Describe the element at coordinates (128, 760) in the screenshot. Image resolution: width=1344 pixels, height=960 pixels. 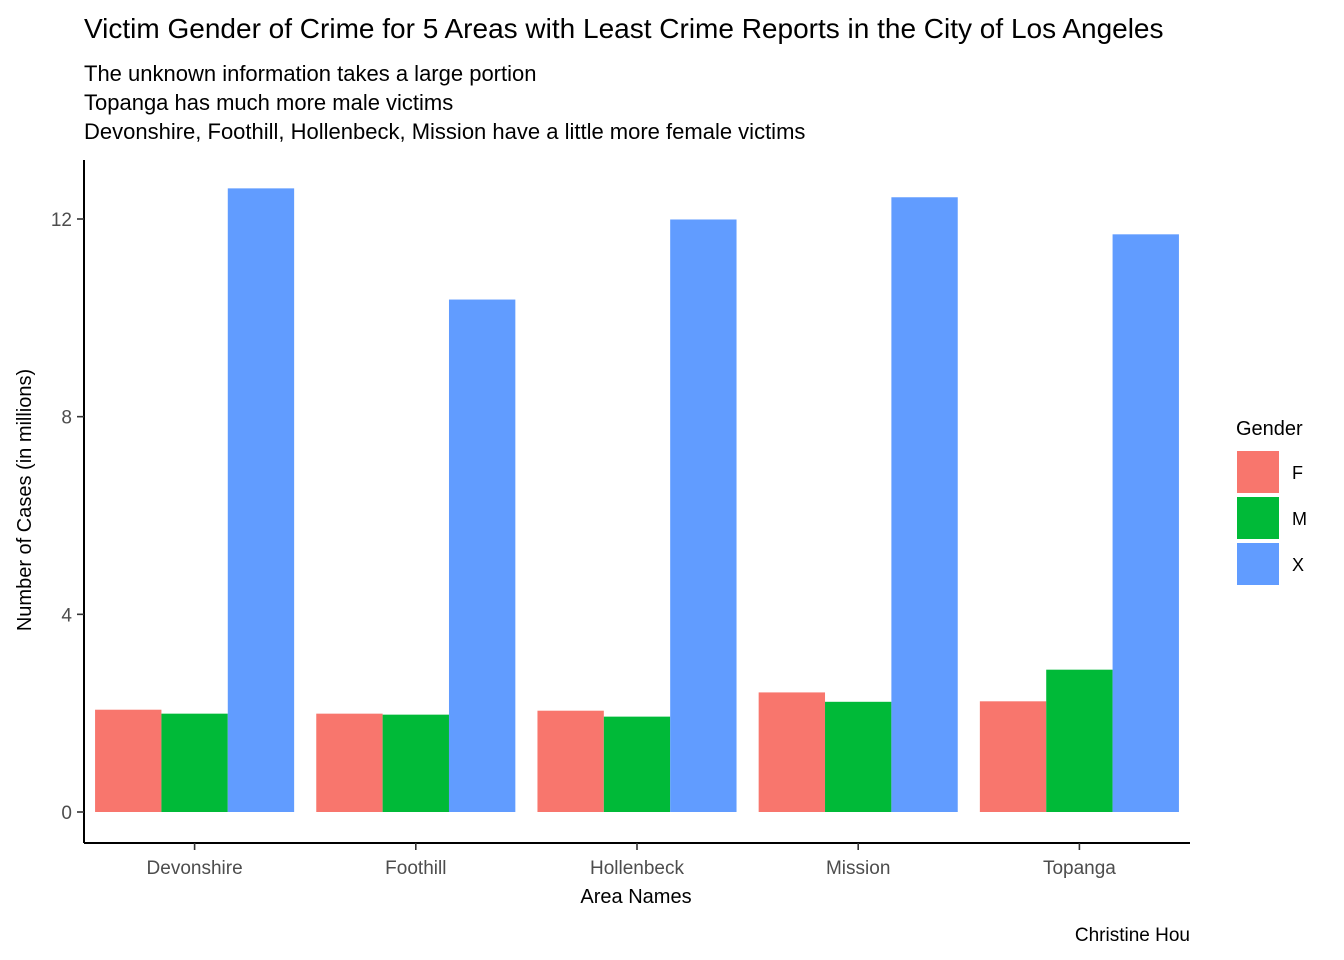
I see `bar-devonshire-f` at that location.